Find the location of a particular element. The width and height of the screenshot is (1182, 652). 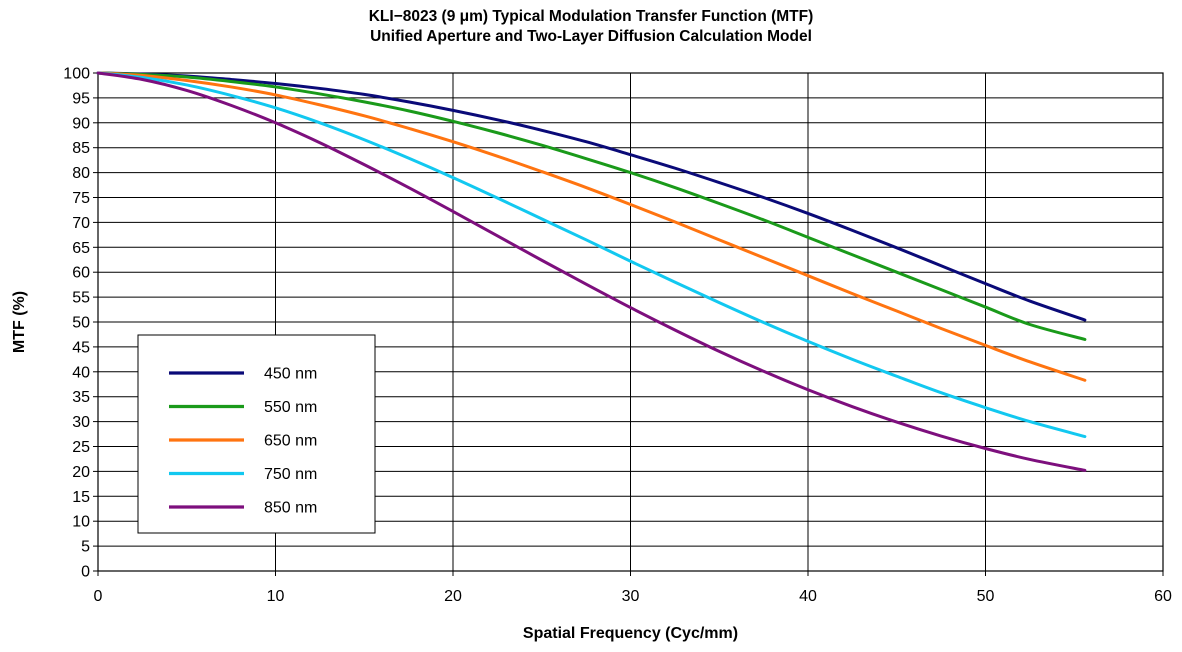

x-tick-label: 10 is located at coordinates (276, 596).